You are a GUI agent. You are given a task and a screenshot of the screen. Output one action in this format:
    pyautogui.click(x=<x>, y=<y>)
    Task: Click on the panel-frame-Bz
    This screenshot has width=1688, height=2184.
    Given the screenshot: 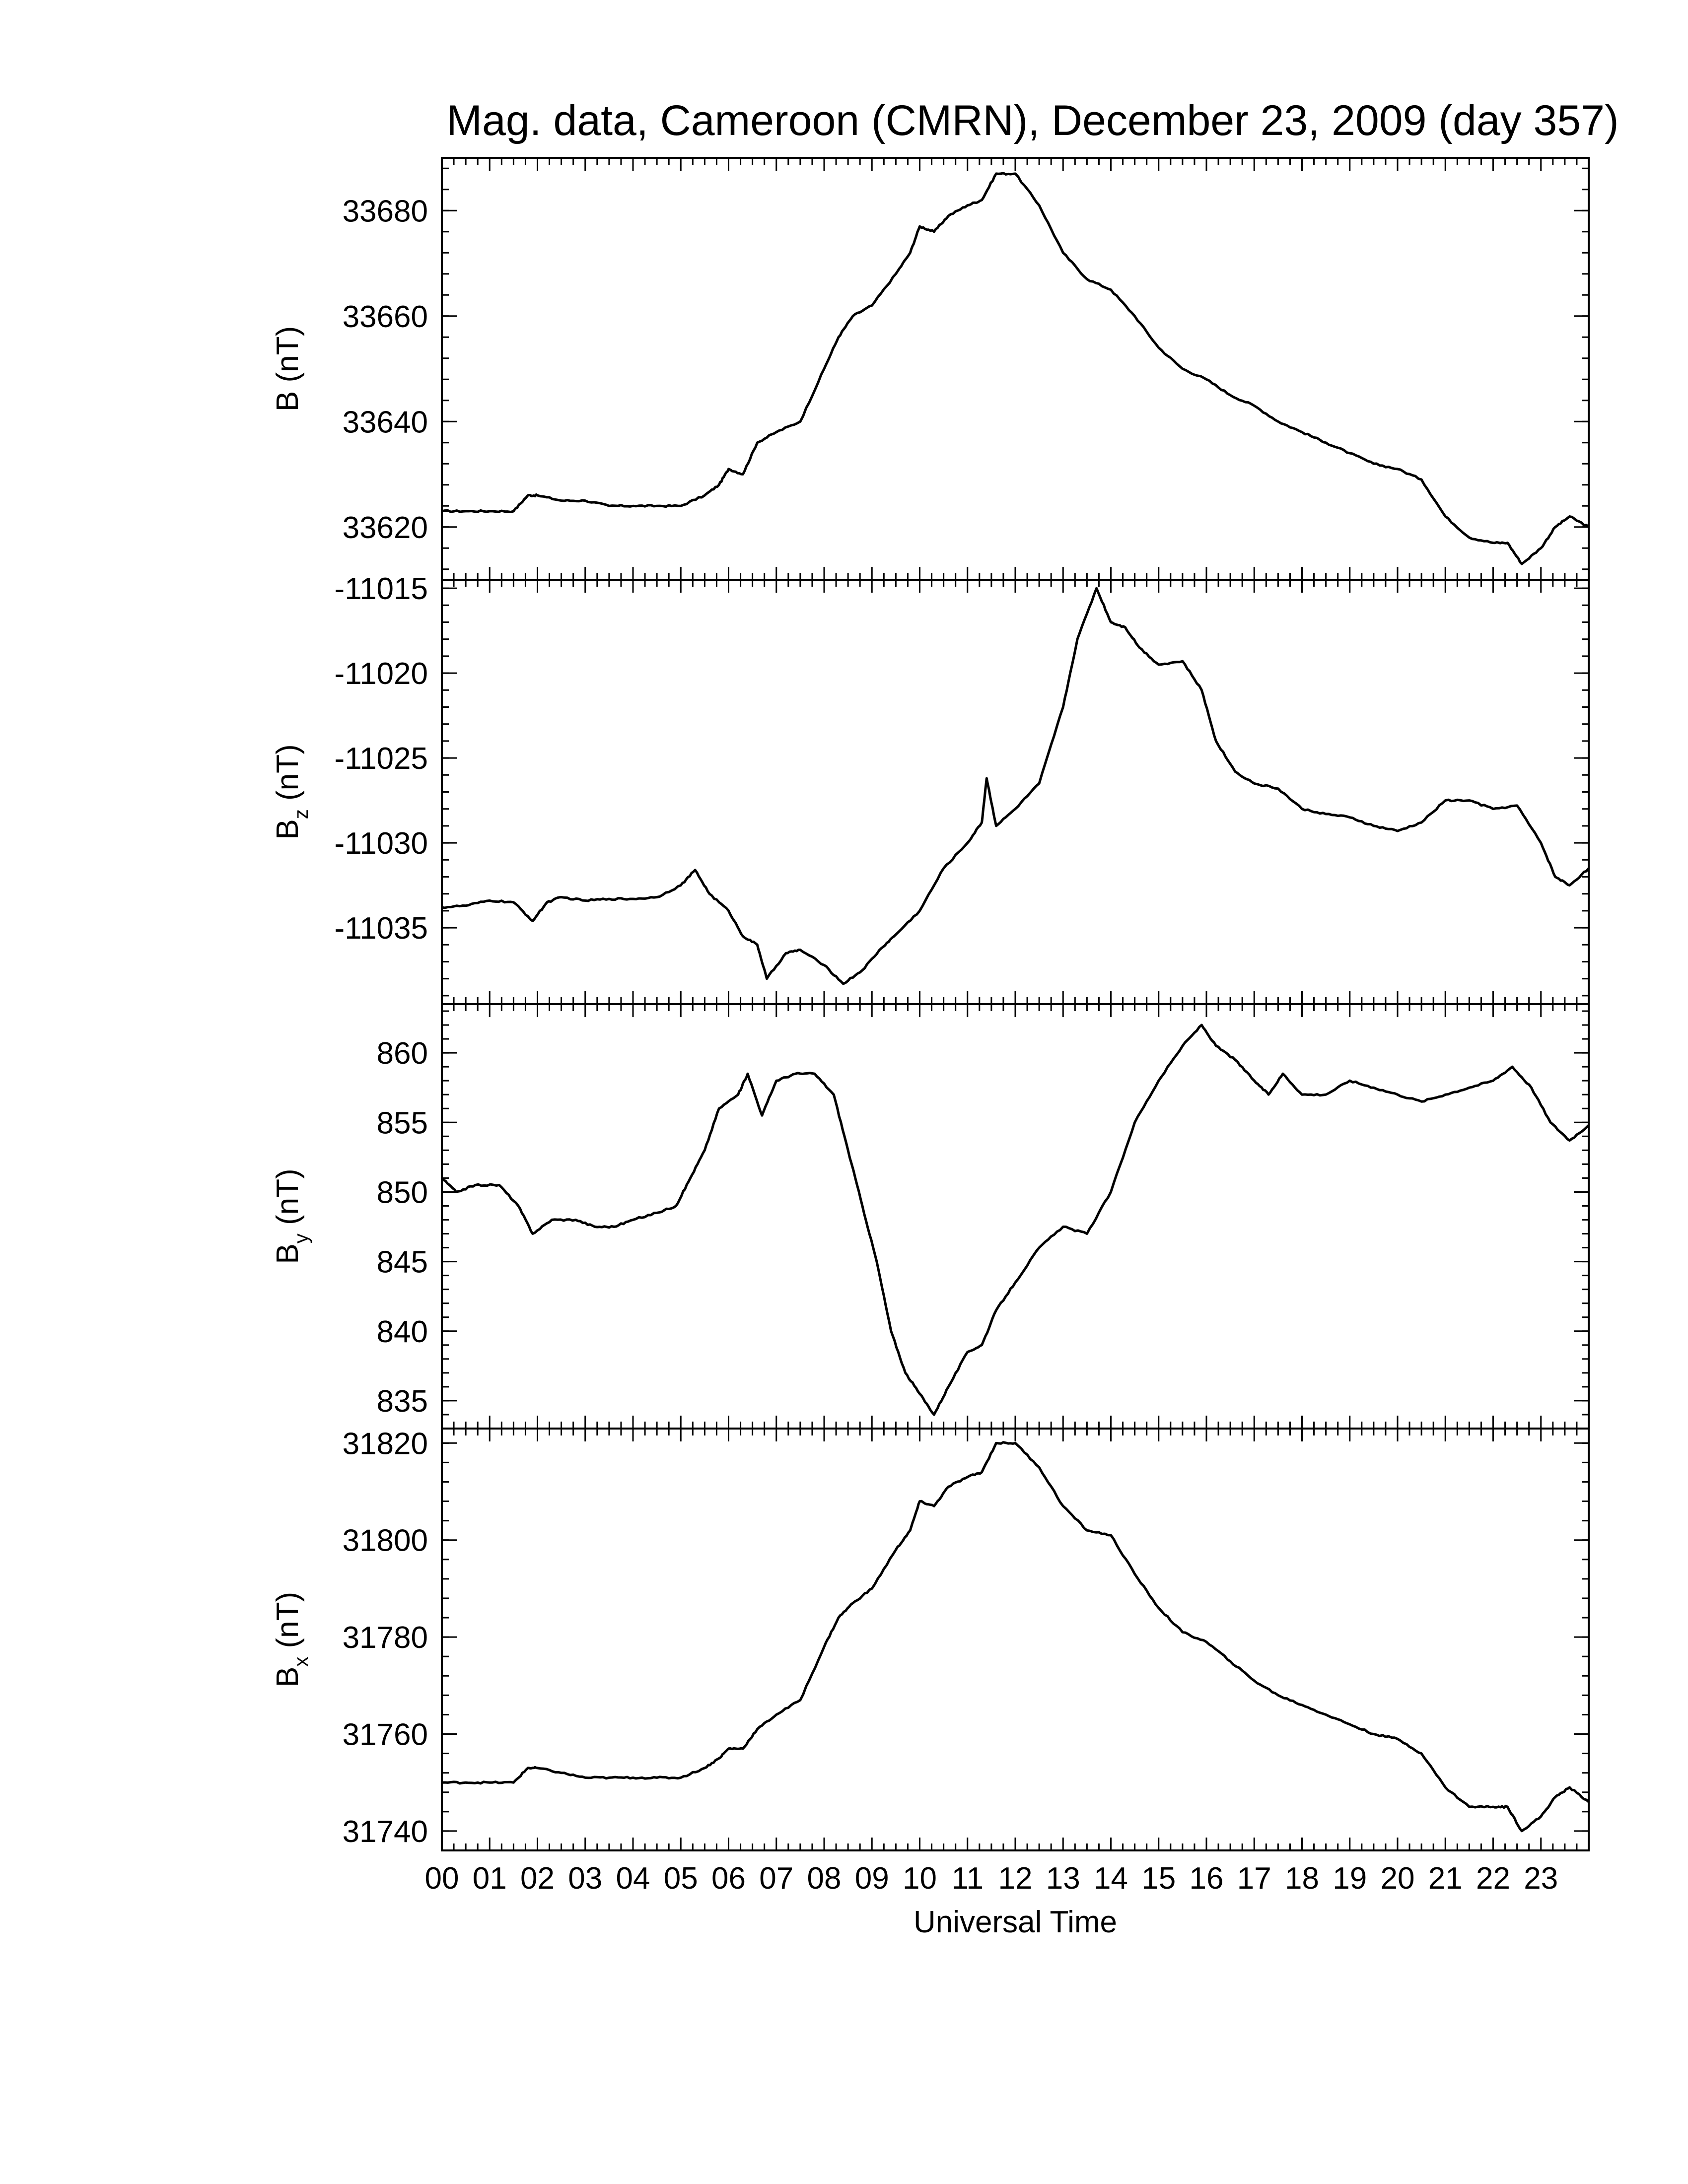 What is the action you would take?
    pyautogui.click(x=1015, y=792)
    